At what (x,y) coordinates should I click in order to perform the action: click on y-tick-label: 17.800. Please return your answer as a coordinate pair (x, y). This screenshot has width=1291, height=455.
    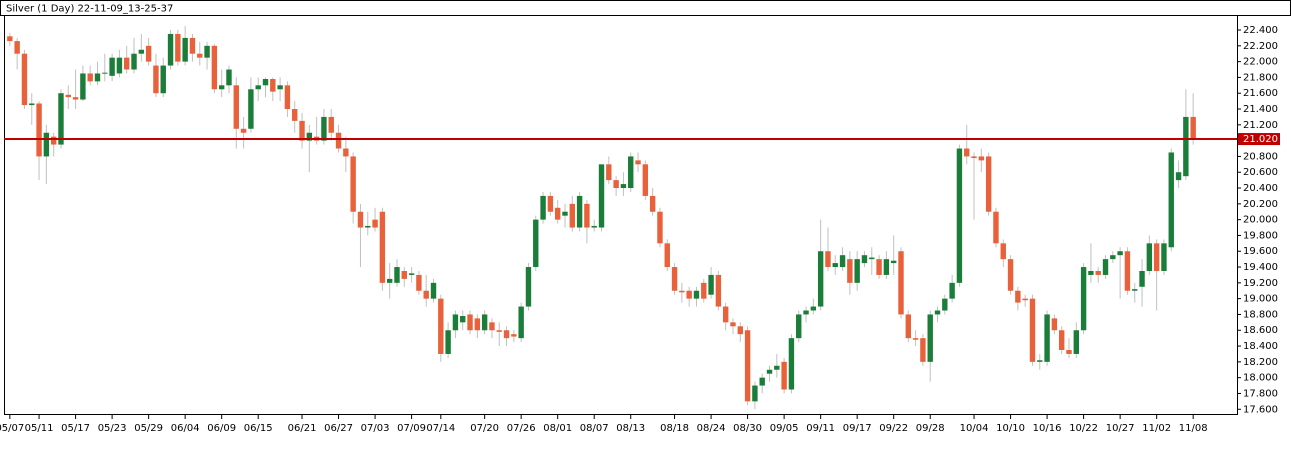
    Looking at the image, I should click on (1260, 393).